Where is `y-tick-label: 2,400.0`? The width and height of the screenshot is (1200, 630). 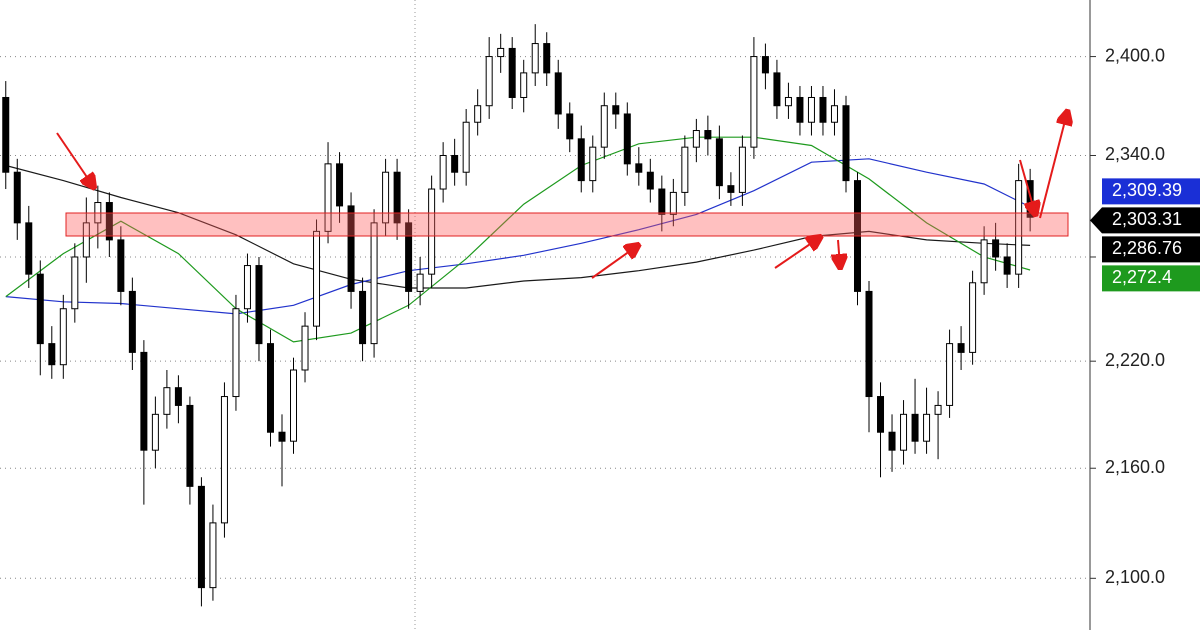
y-tick-label: 2,400.0 is located at coordinates (1135, 55).